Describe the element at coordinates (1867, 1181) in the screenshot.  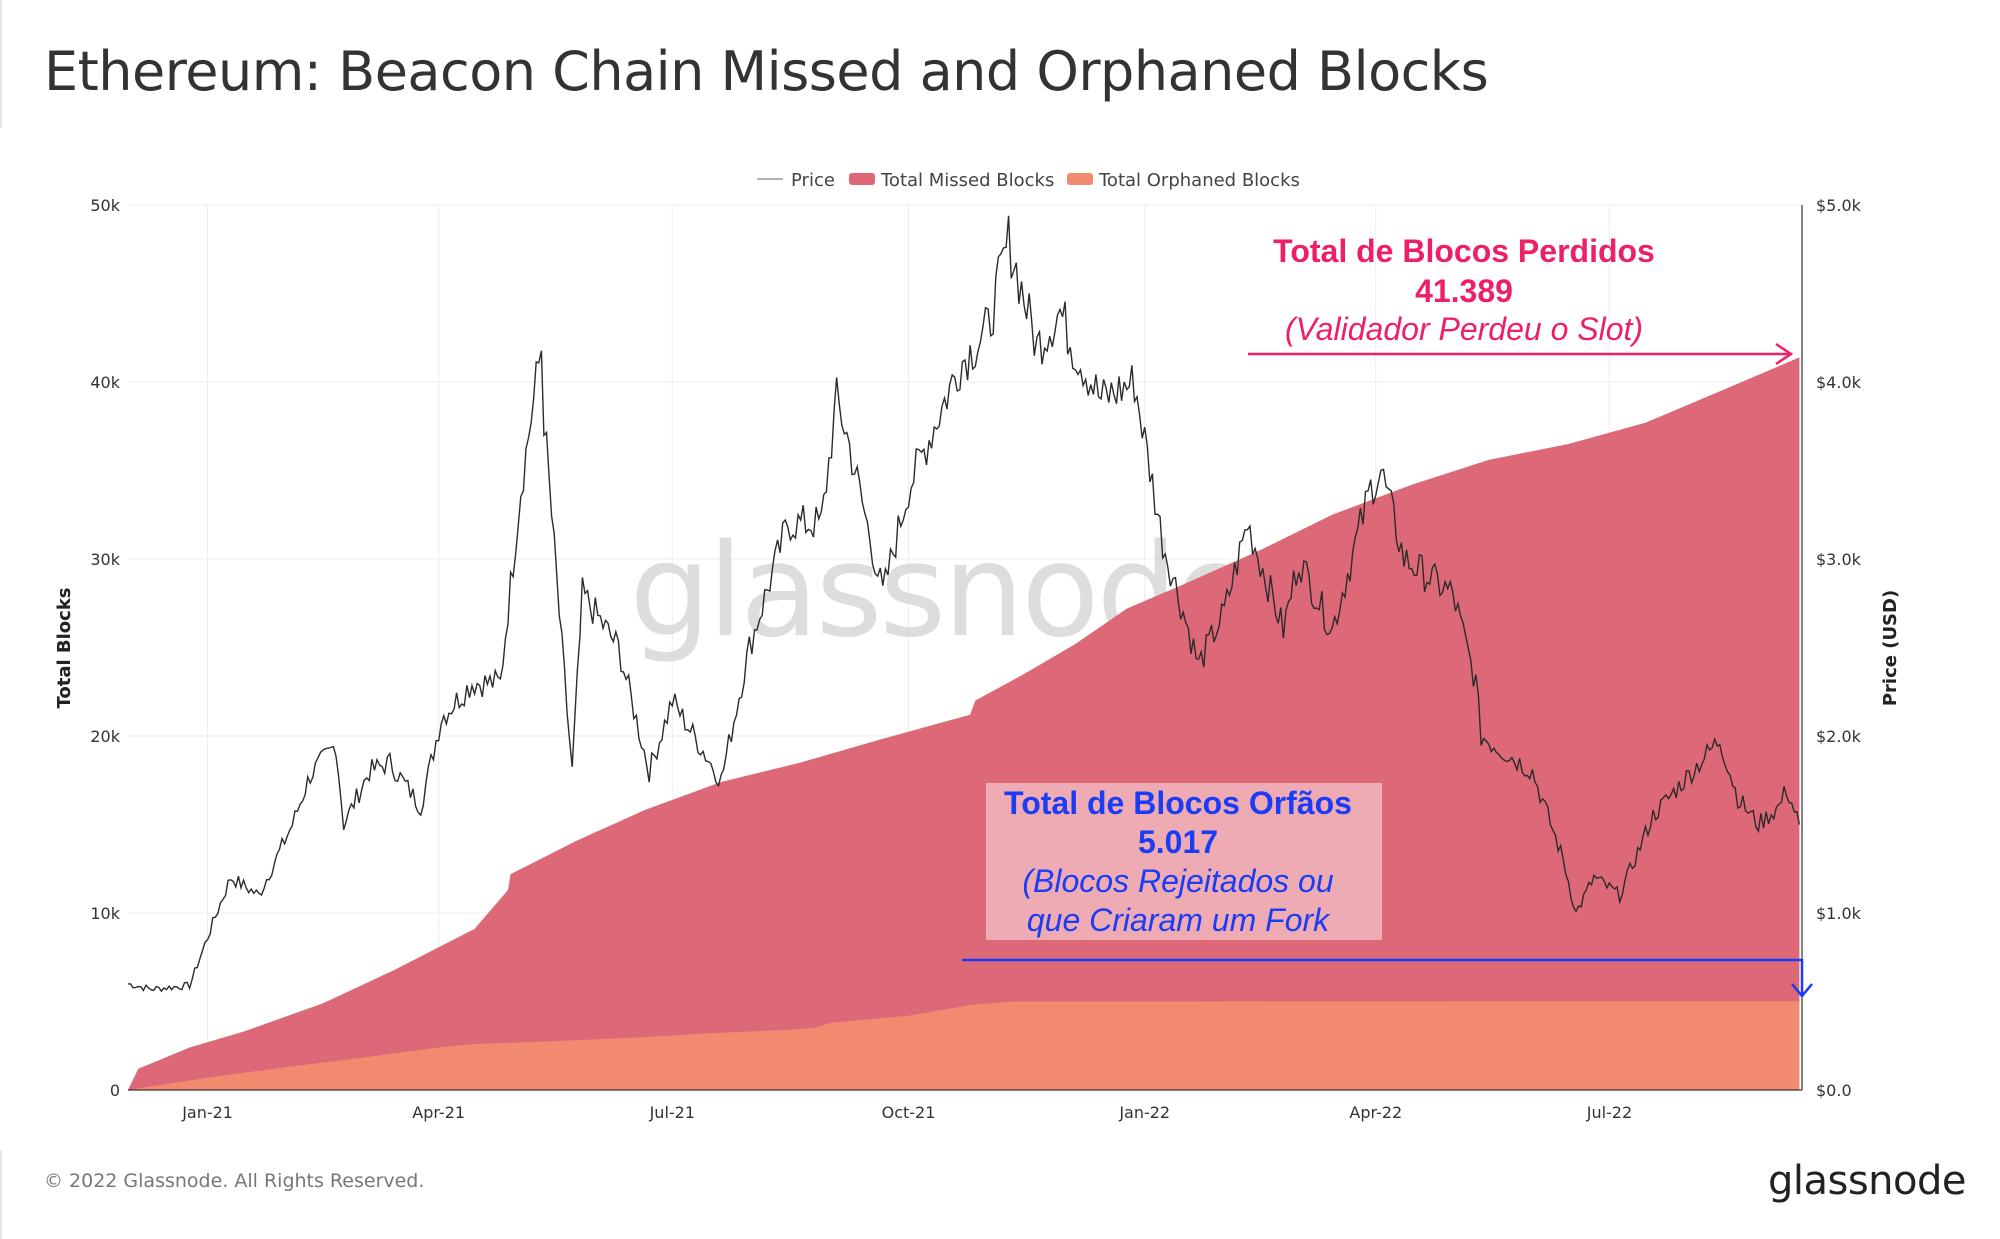
I see `brand-logo: glassnode` at that location.